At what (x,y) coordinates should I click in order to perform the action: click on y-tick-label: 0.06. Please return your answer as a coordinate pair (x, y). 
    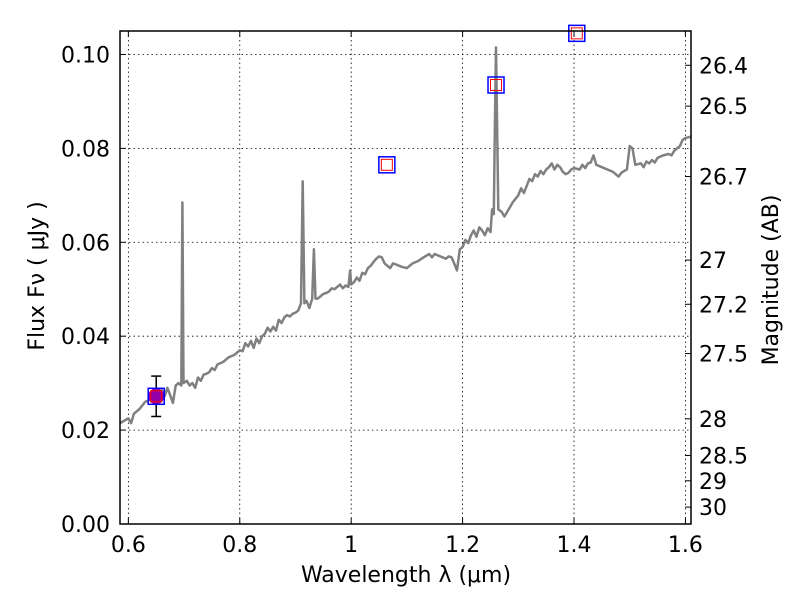
    Looking at the image, I should click on (85, 243).